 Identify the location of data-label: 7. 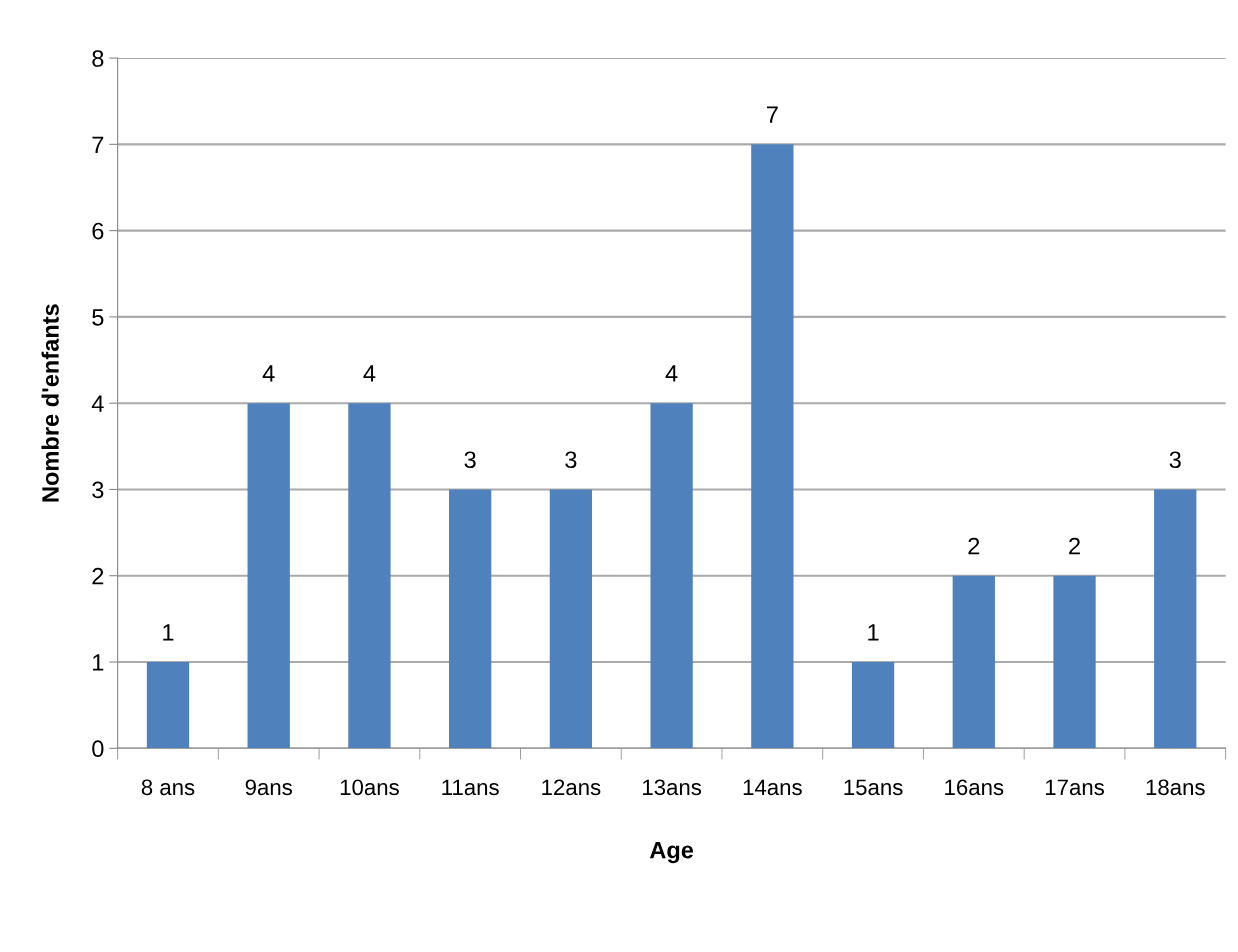
(772, 114).